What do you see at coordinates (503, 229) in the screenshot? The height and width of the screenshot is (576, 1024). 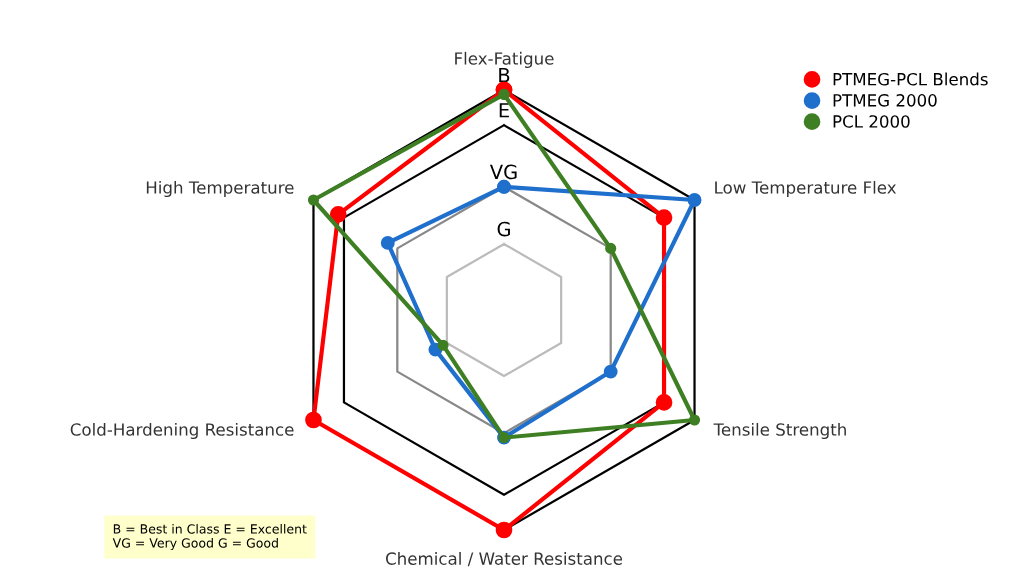 I see `y-tick-label: G` at bounding box center [503, 229].